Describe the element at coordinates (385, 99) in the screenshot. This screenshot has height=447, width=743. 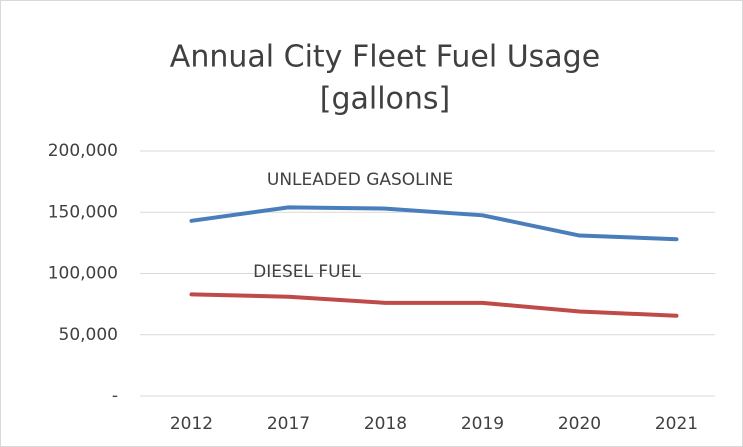
I see `chart-subtitle: [gallons]` at that location.